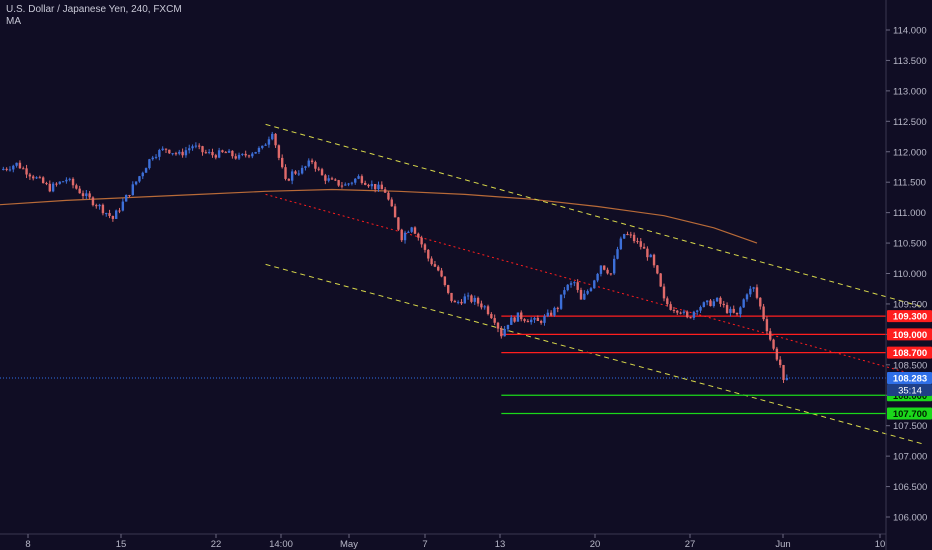  I want to click on time-tick-label: 13, so click(500, 544).